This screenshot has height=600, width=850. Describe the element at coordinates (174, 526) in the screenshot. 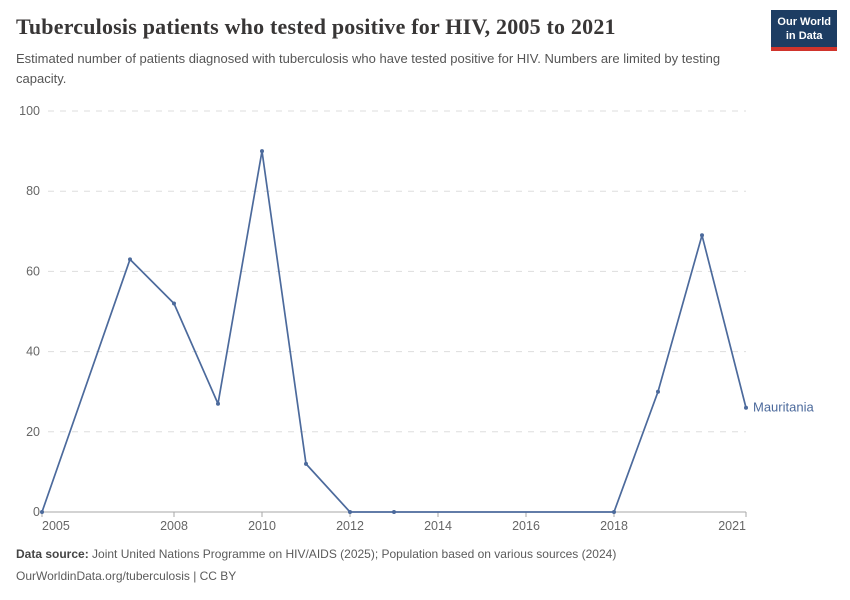

I see `x-axis-tick-label: 2008` at that location.